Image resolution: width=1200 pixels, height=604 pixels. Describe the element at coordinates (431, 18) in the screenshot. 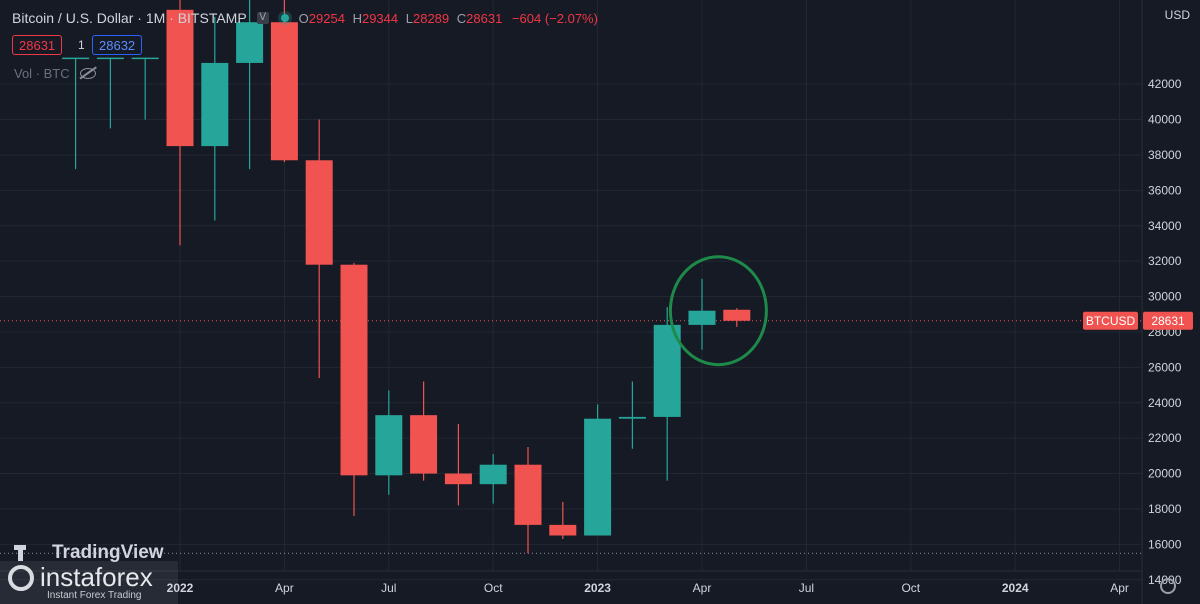

I see `ohlc-low: 28289` at that location.